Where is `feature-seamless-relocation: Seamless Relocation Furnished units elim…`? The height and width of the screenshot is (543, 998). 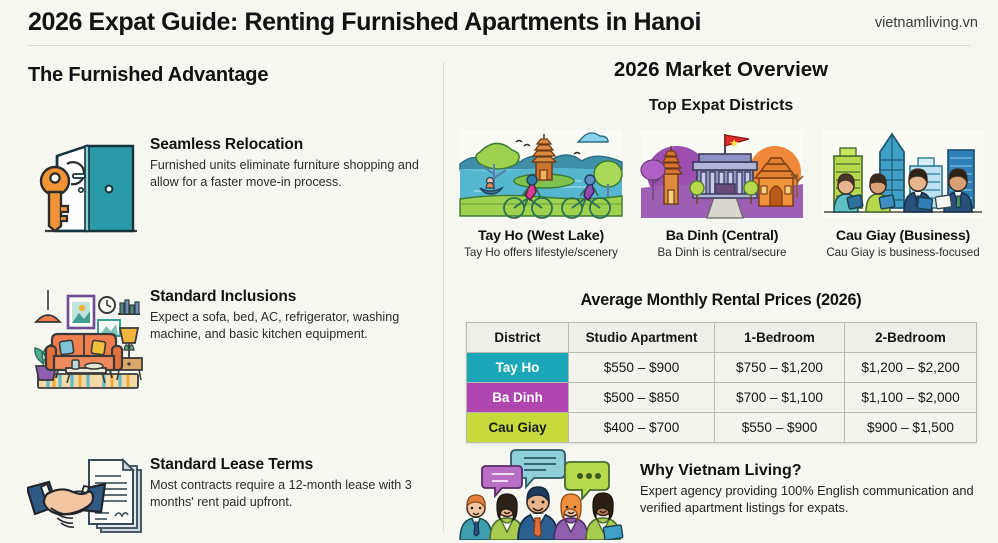 feature-seamless-relocation: Seamless Relocation Furnished units elim… is located at coordinates (226, 186).